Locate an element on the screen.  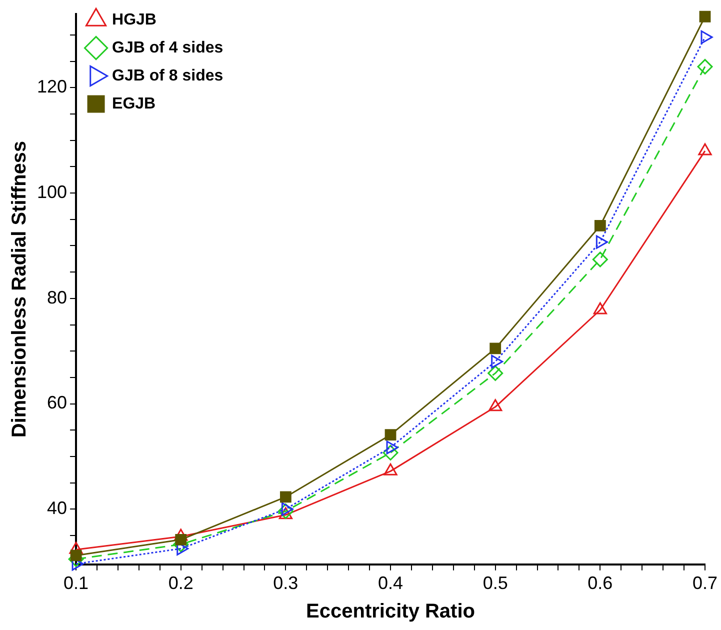
x-tick-label: 0.2 is located at coordinates (181, 583).